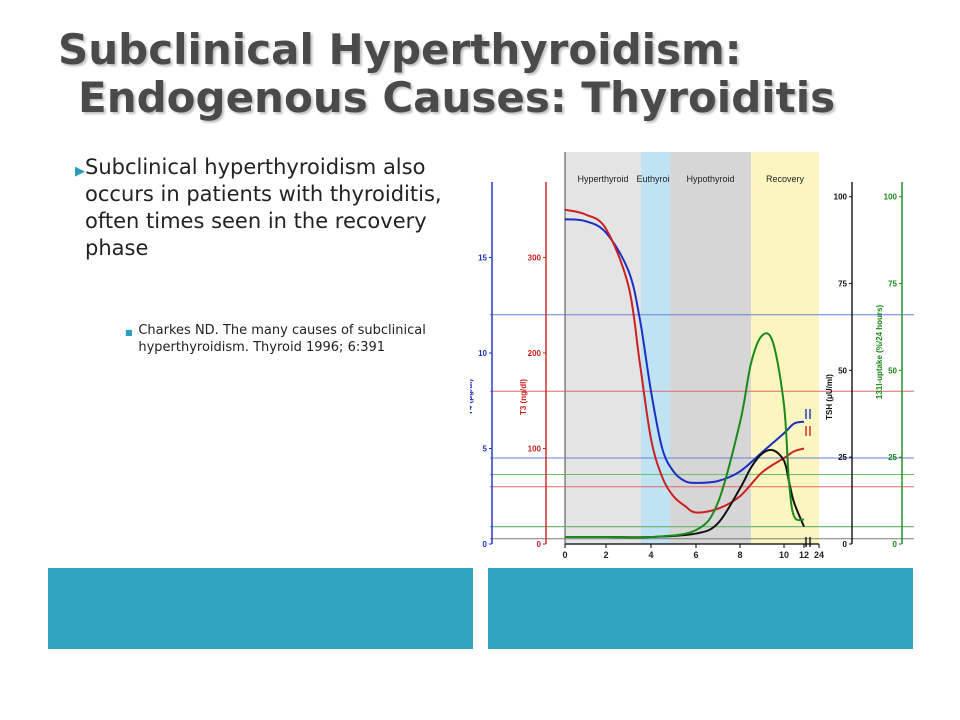  Describe the element at coordinates (485, 544) in the screenshot. I see `axis-tick-label-t4: 0` at that location.